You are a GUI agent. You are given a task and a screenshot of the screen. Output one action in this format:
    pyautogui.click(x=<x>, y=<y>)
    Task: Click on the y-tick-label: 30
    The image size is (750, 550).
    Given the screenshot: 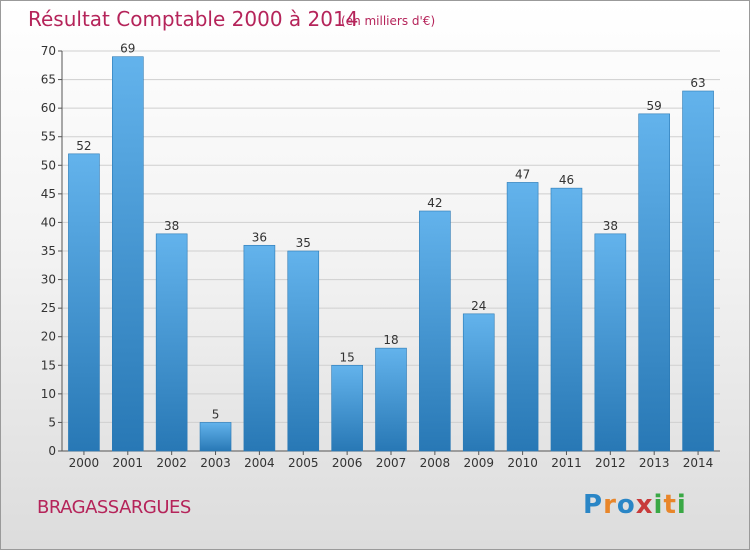 What is the action you would take?
    pyautogui.click(x=48, y=280)
    